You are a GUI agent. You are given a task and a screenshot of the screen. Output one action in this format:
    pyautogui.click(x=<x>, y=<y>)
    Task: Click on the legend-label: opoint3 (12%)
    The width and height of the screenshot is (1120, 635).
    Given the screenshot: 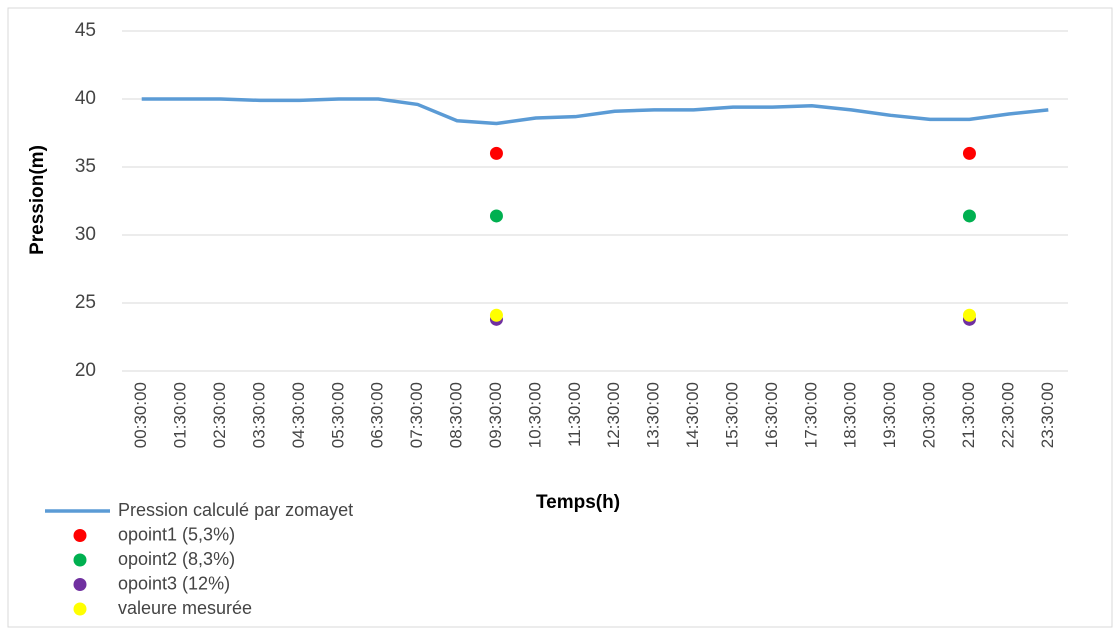 What is the action you would take?
    pyautogui.click(x=174, y=583)
    